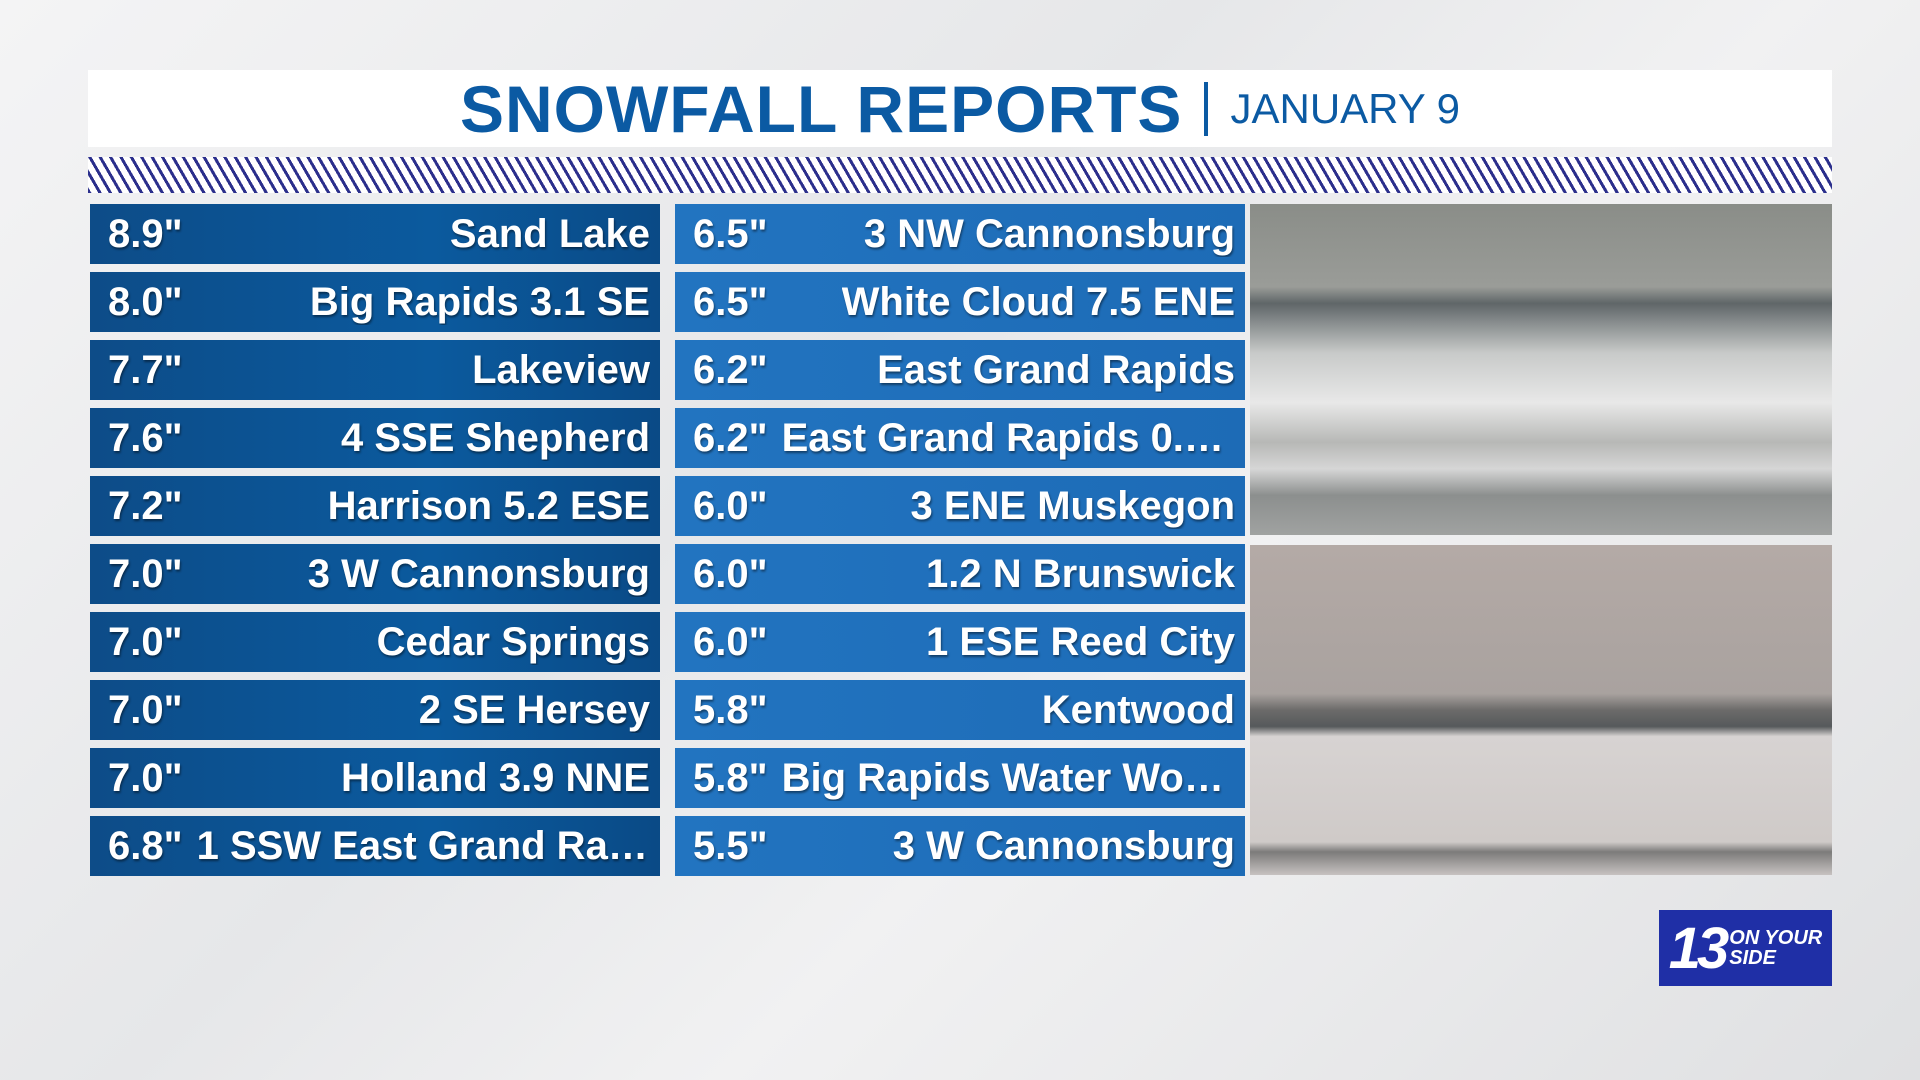 This screenshot has height=1080, width=1920. What do you see at coordinates (375, 370) in the screenshot?
I see `report-row: 7.7" Lakeview` at bounding box center [375, 370].